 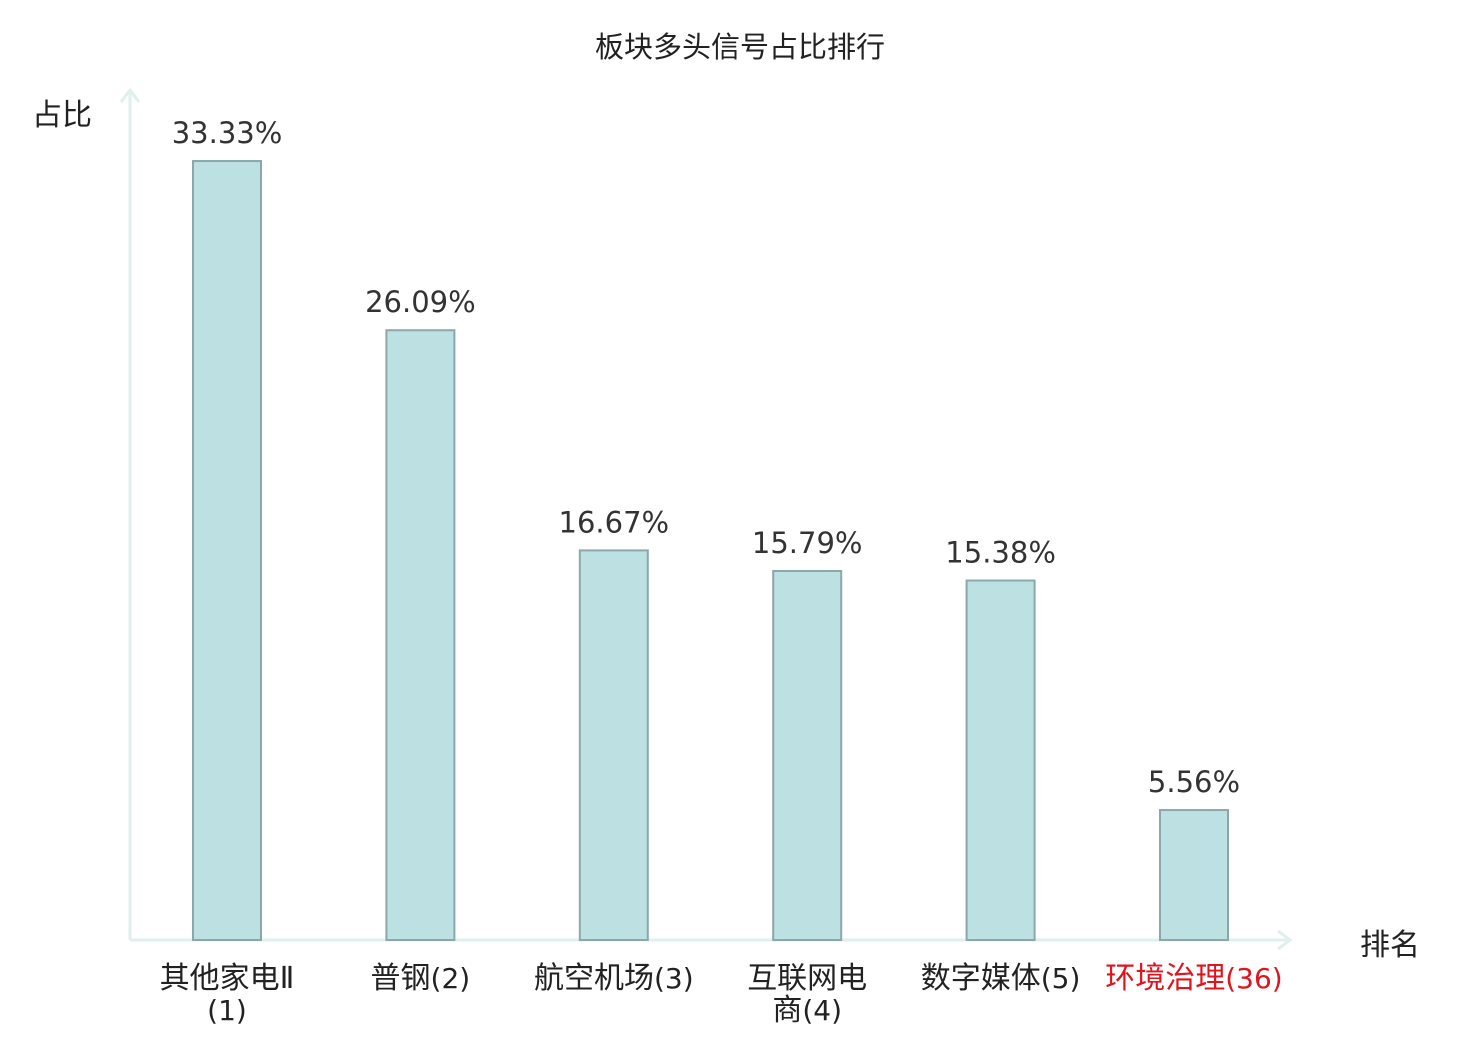 I want to click on category-name: 航空机场, so click(x=593, y=978).